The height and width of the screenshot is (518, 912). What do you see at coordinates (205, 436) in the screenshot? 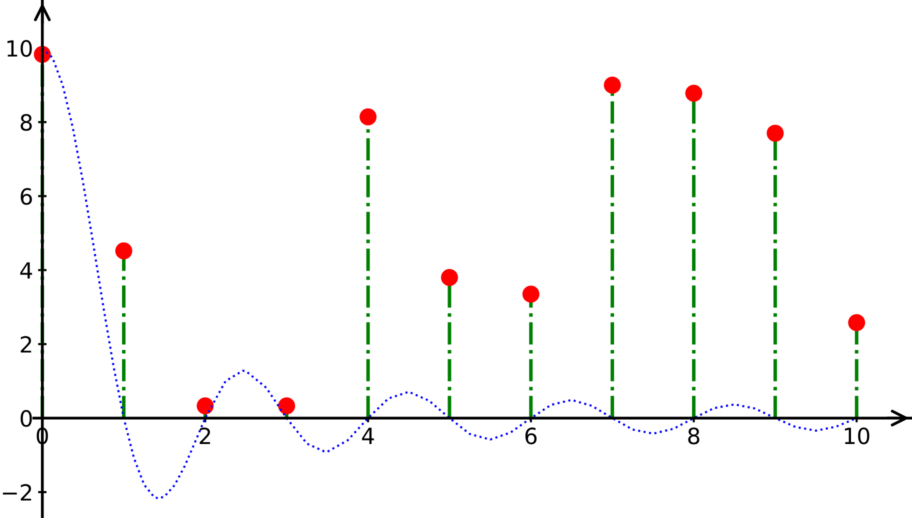
I see `x-tick-label: 2` at bounding box center [205, 436].